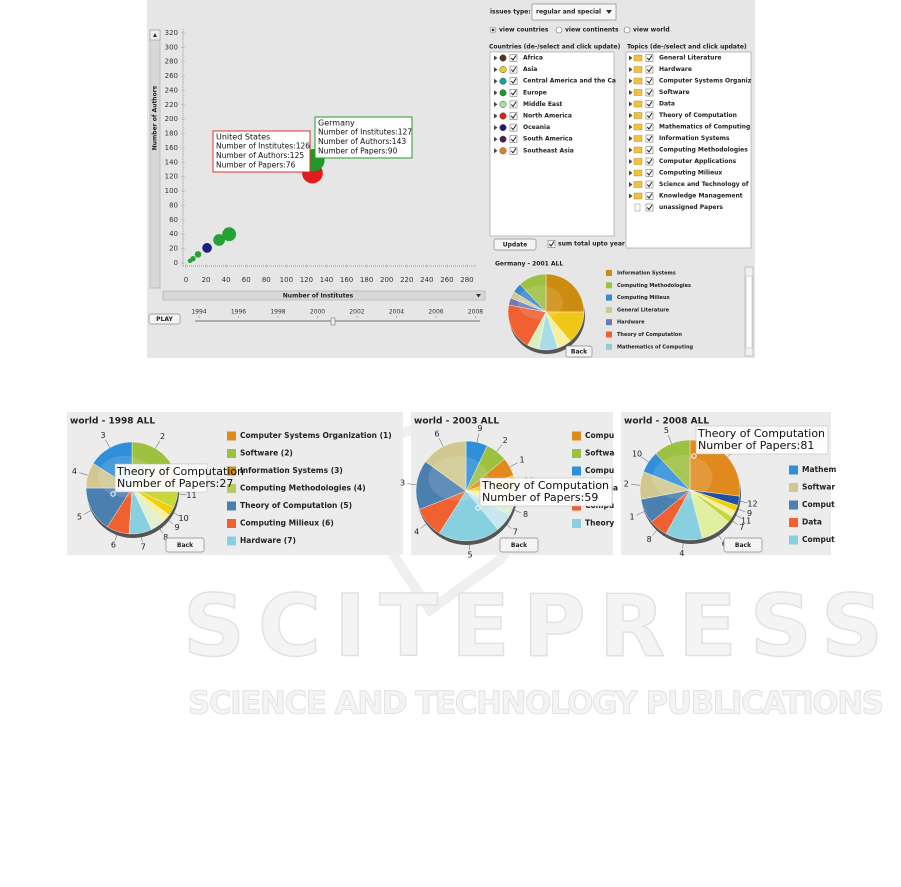 The height and width of the screenshot is (887, 901). What do you see at coordinates (705, 81) in the screenshot?
I see `topic-name: Computer Systems Organiz` at bounding box center [705, 81].